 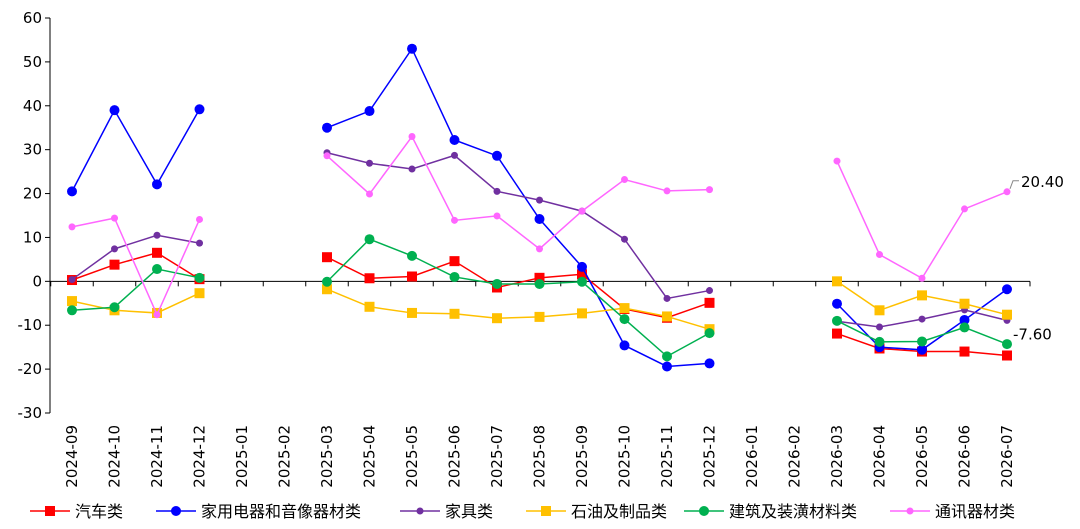 What do you see at coordinates (32, 194) in the screenshot?
I see `y-tick-label: 20` at bounding box center [32, 194].